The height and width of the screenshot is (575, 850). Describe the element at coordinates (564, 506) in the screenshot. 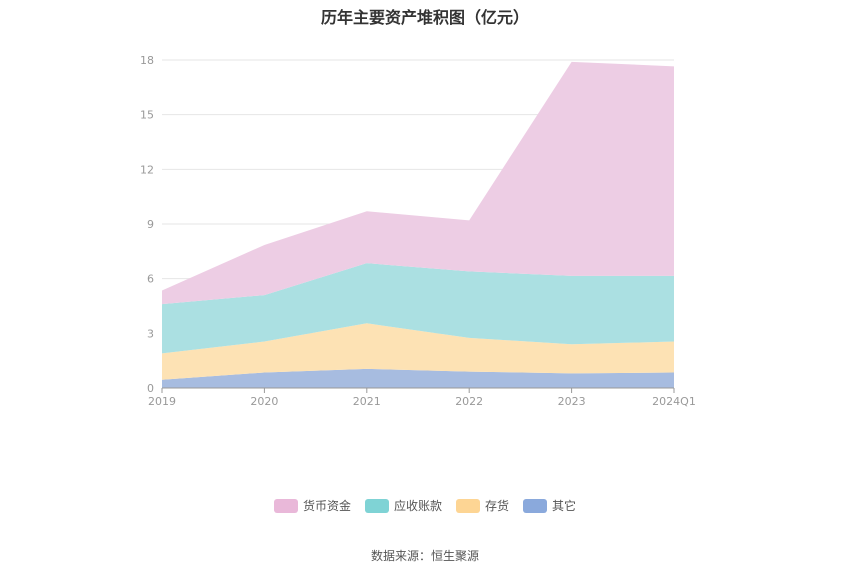

I see `legend-label-other: 其它` at that location.